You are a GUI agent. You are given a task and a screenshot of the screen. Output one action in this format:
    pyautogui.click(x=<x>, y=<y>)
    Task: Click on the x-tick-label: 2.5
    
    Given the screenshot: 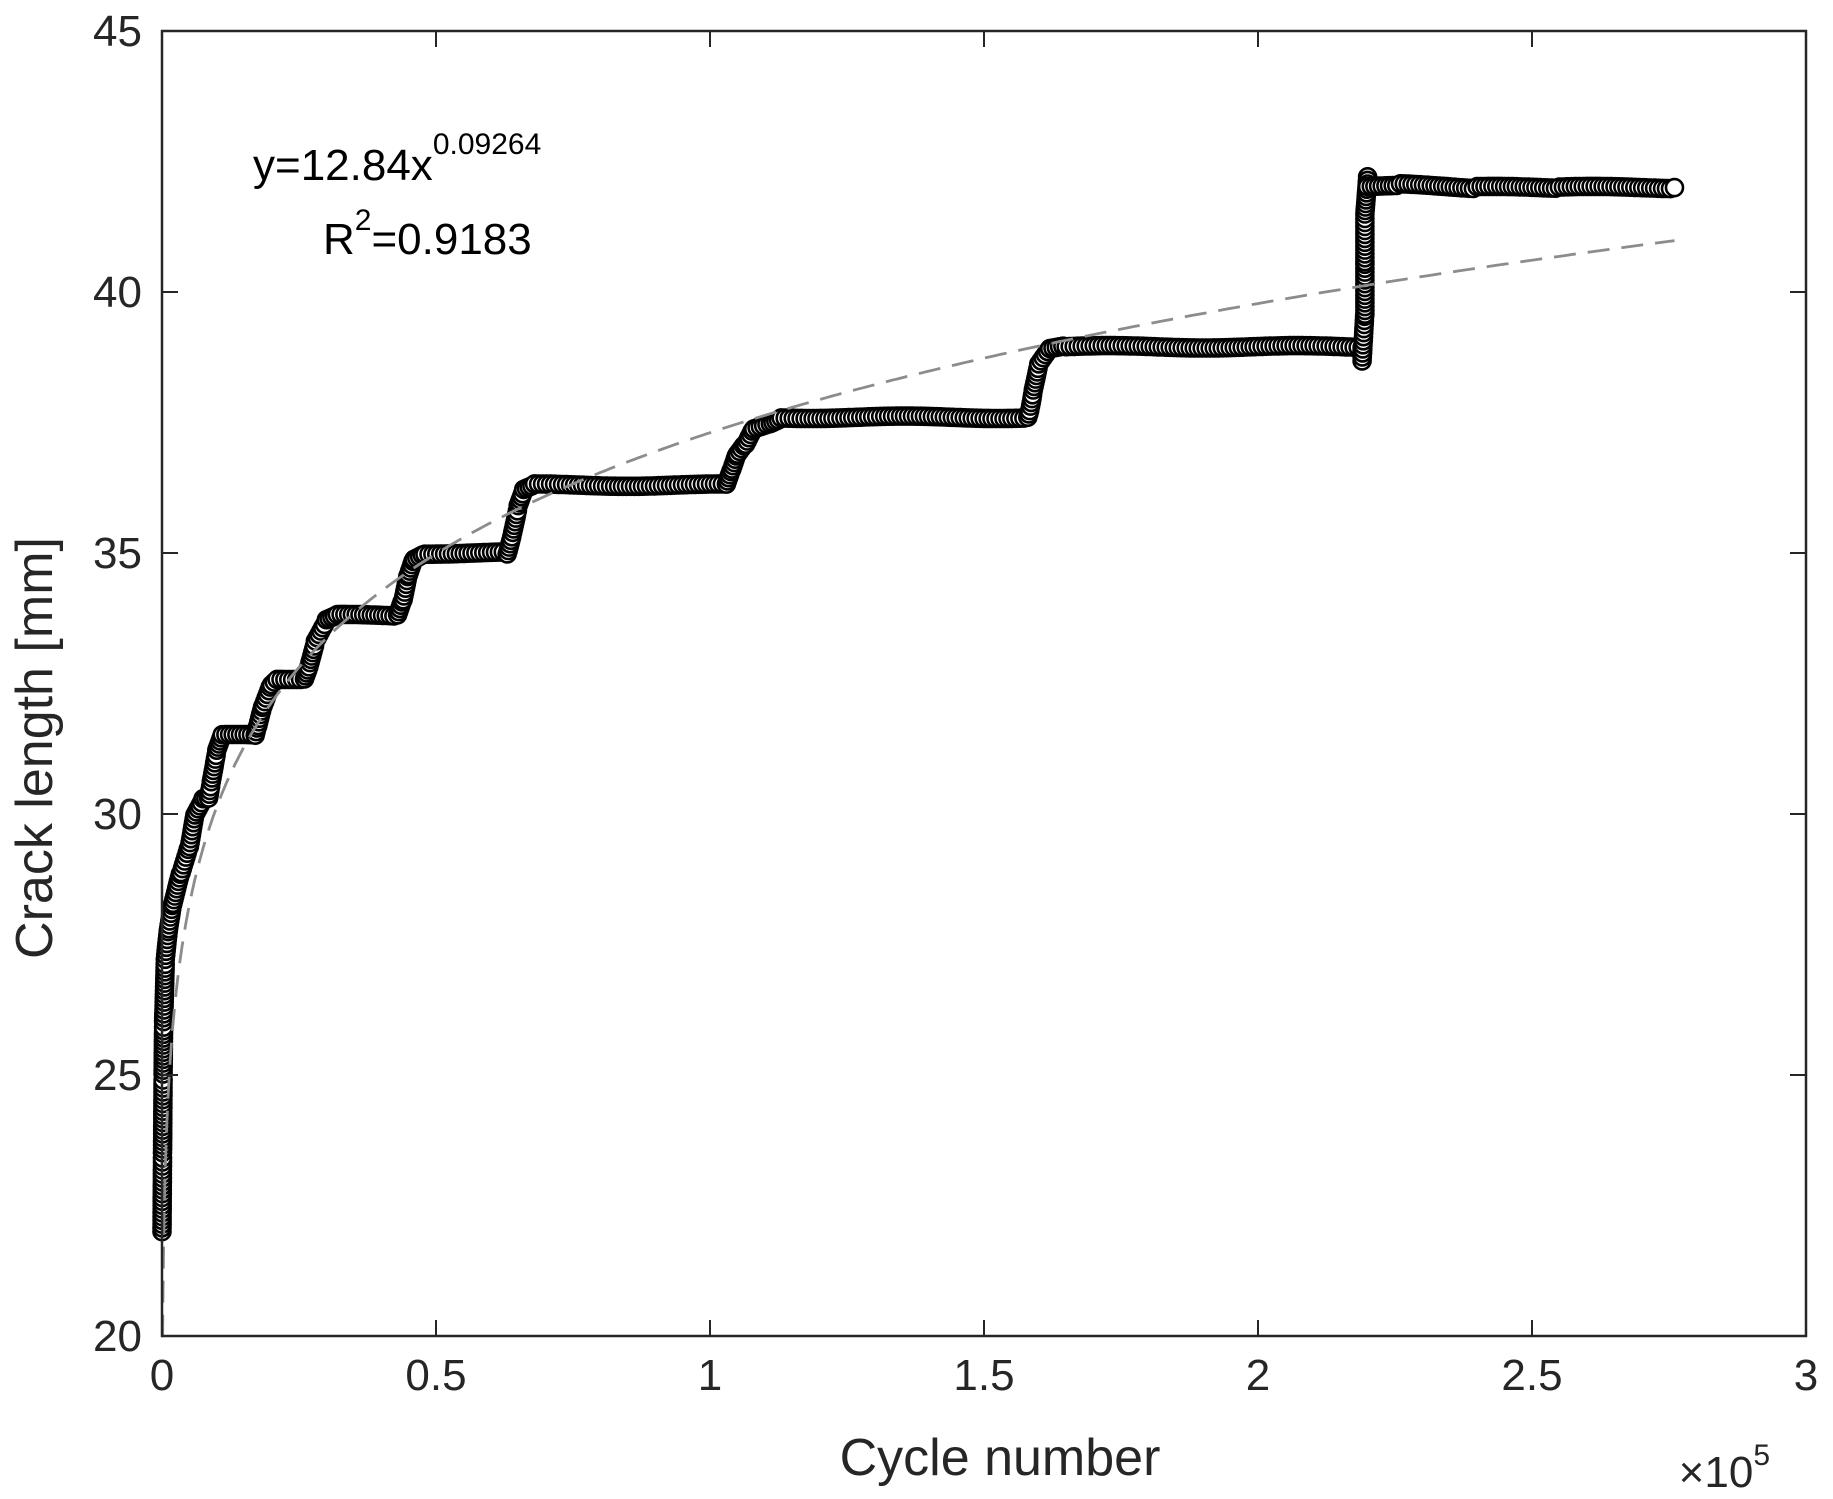 What is the action you would take?
    pyautogui.click(x=1531, y=1375)
    